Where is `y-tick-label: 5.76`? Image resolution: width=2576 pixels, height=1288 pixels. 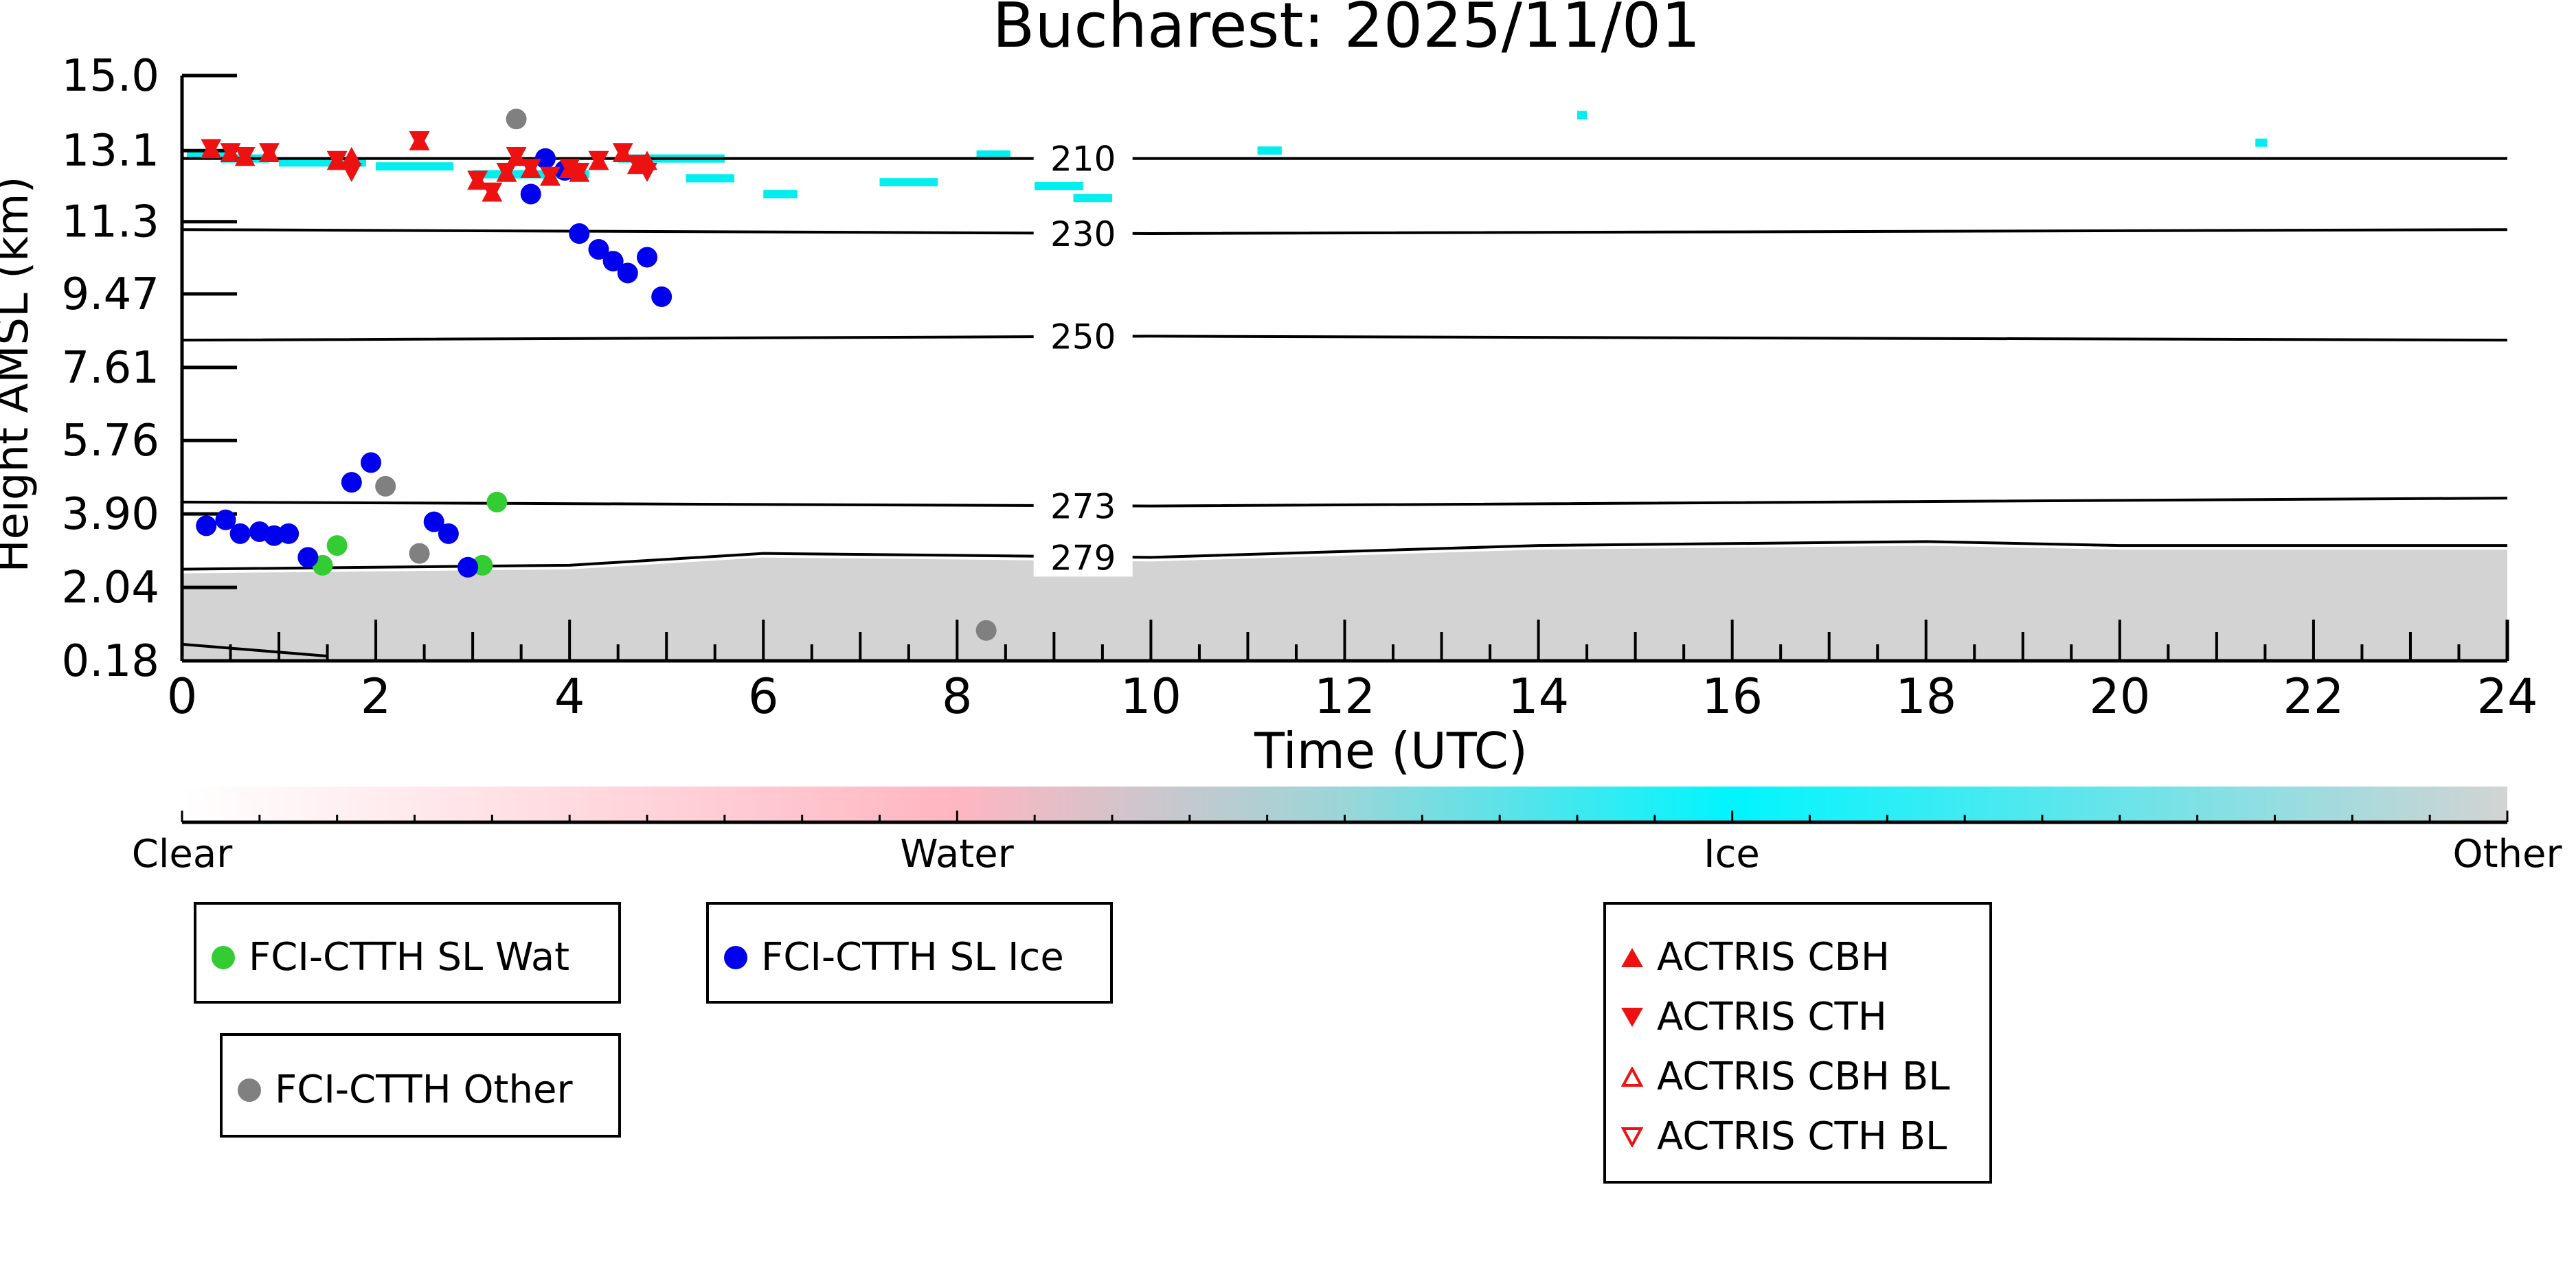 y-tick-label: 5.76 is located at coordinates (111, 441).